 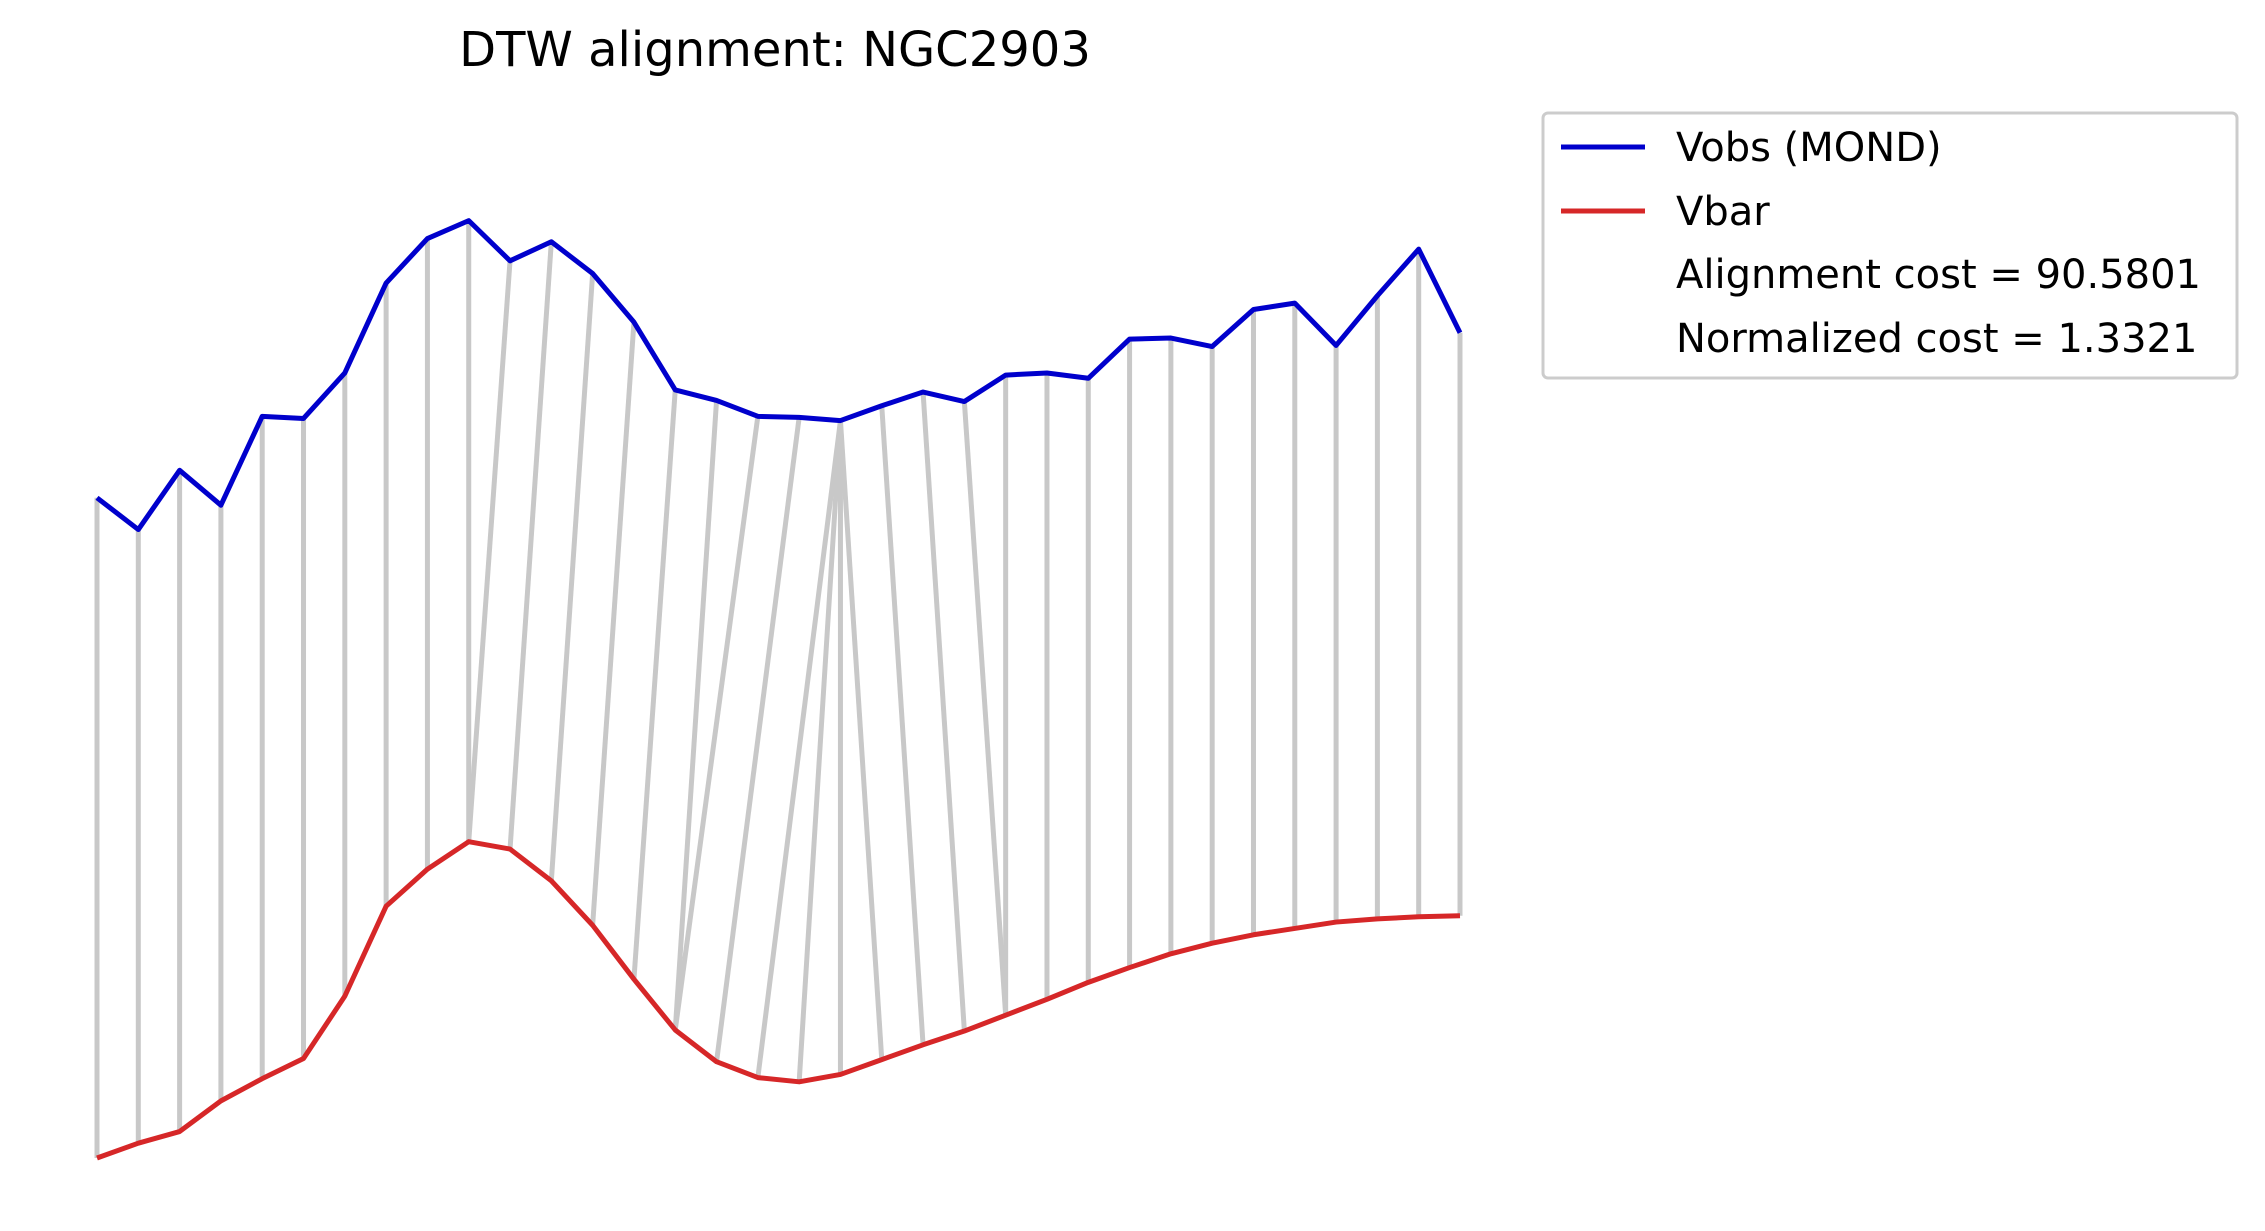 I want to click on legend-frame, so click(x=1890, y=245).